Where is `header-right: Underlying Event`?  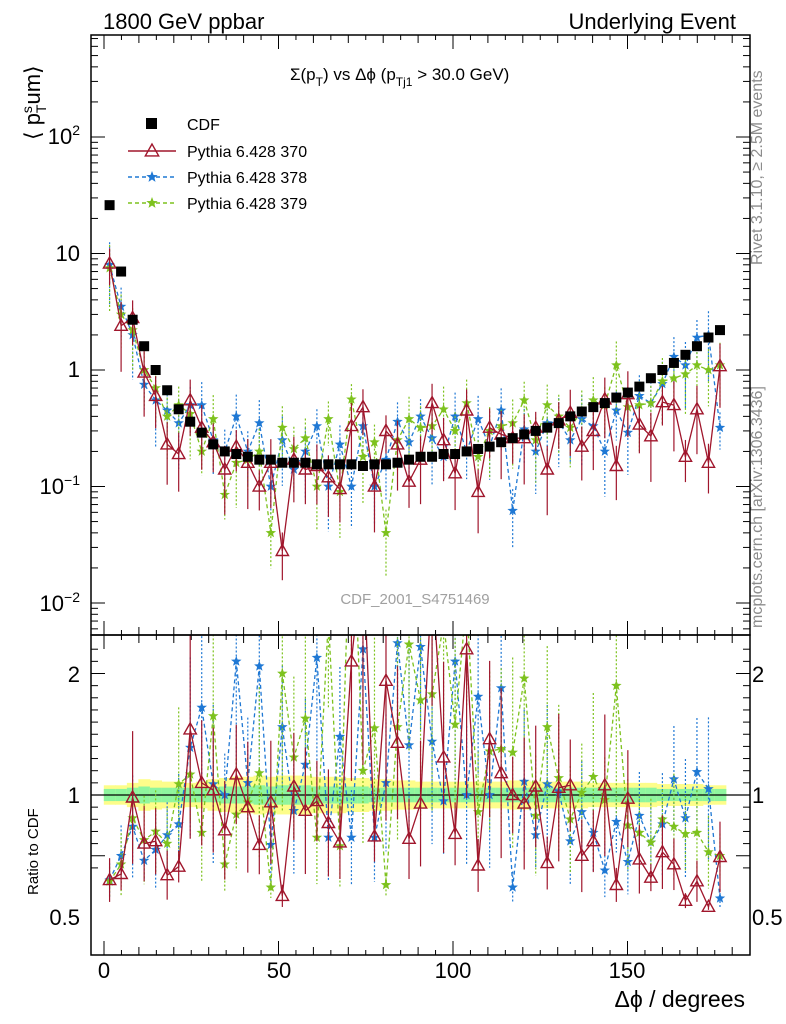
header-right: Underlying Event is located at coordinates (652, 21).